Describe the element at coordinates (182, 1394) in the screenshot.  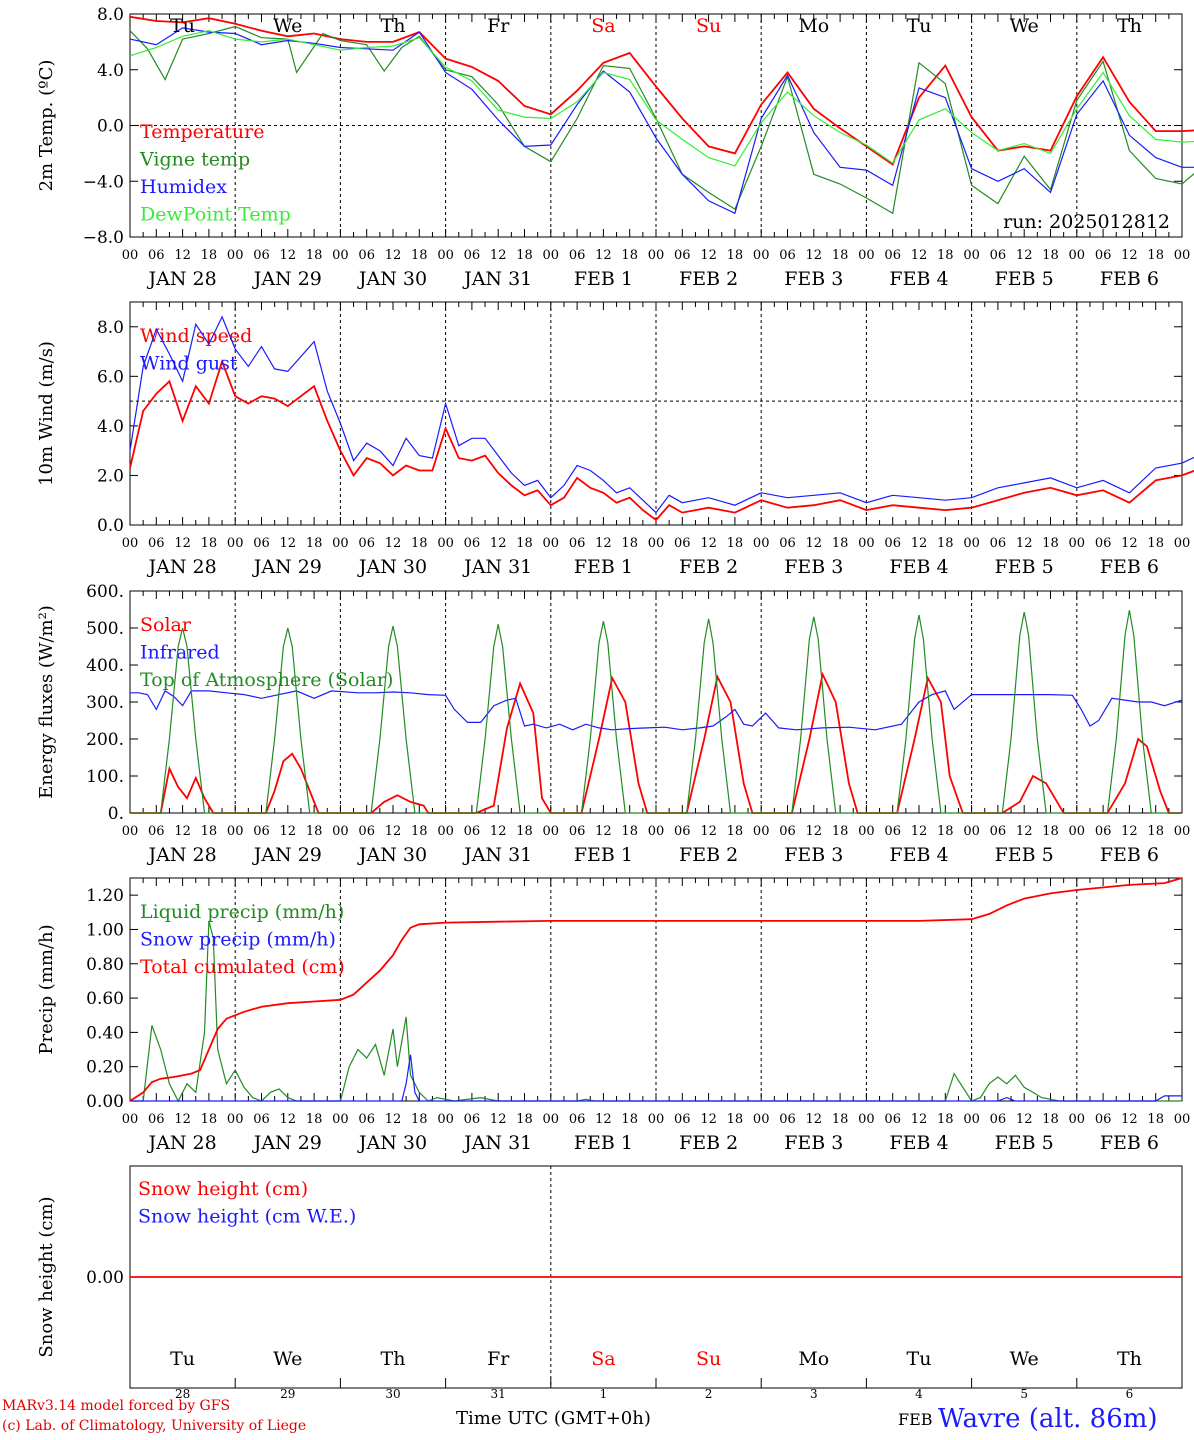
I see `day-number-label: 28` at that location.